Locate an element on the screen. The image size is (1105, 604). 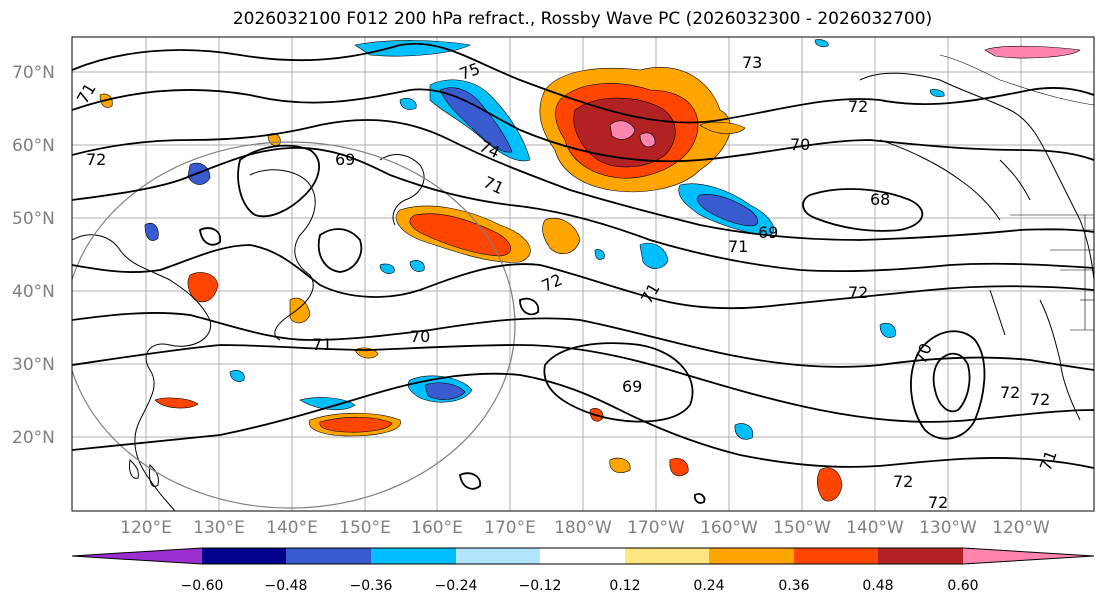
colorbar-tick-label: −0.60 is located at coordinates (202, 586).